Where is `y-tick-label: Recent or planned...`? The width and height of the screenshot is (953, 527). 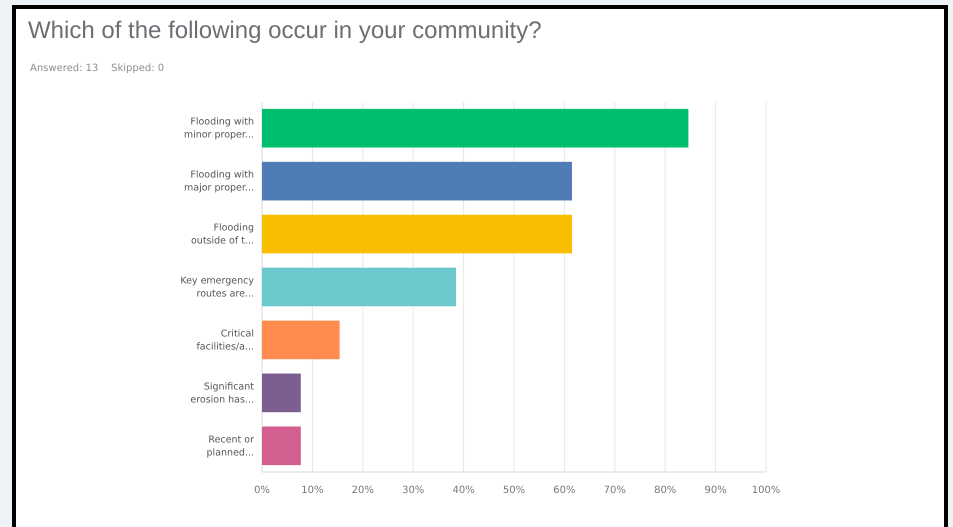 y-tick-label: Recent or planned... is located at coordinates (230, 446).